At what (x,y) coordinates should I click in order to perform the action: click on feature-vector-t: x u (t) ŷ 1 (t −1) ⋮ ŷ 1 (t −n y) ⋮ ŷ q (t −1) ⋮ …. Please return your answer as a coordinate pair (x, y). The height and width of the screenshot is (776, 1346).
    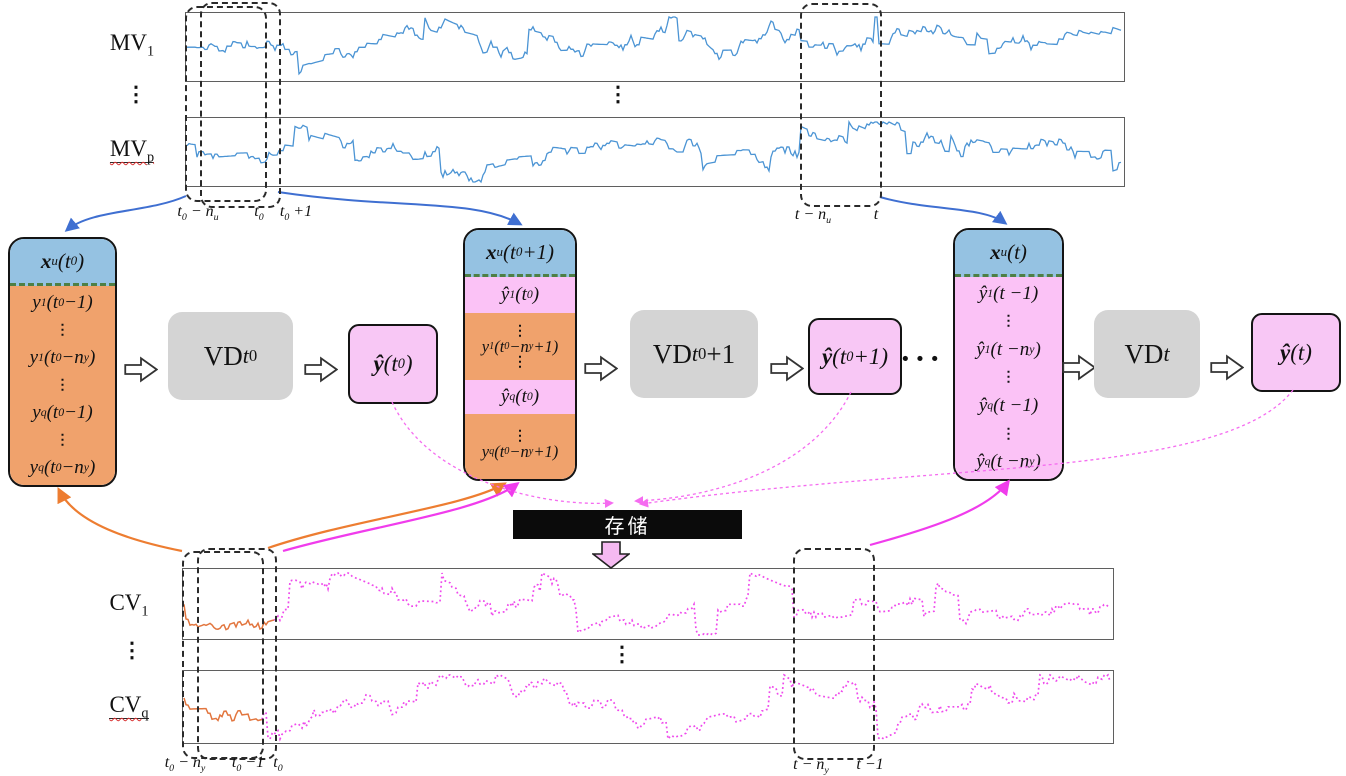
    Looking at the image, I should click on (1008, 354).